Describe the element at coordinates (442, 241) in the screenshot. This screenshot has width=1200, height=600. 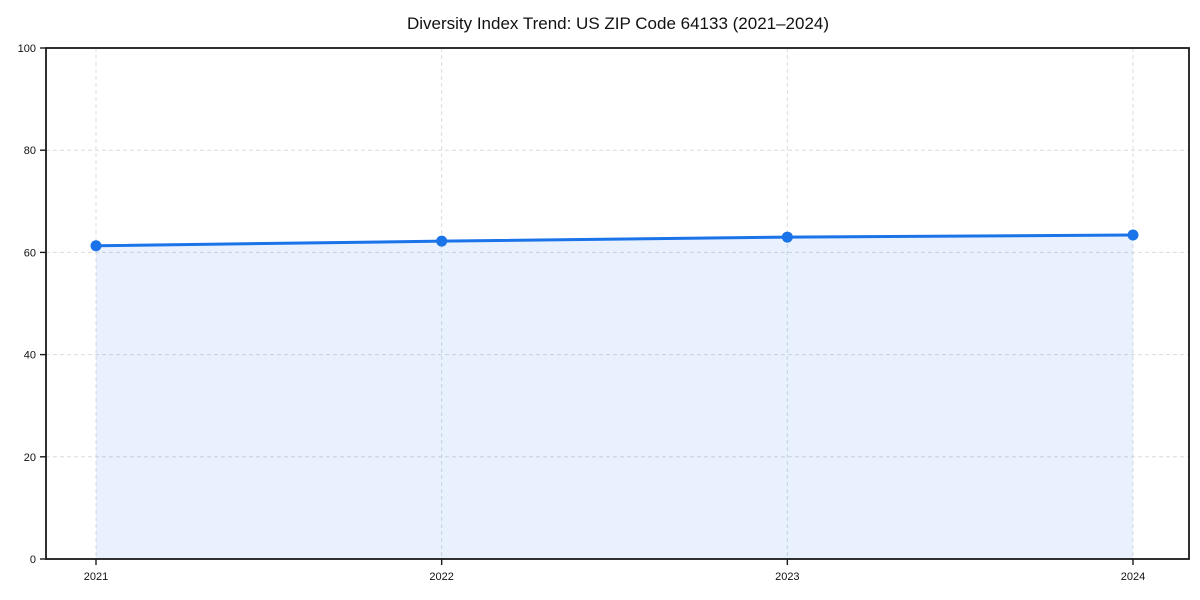
I see `data-point-2022` at that location.